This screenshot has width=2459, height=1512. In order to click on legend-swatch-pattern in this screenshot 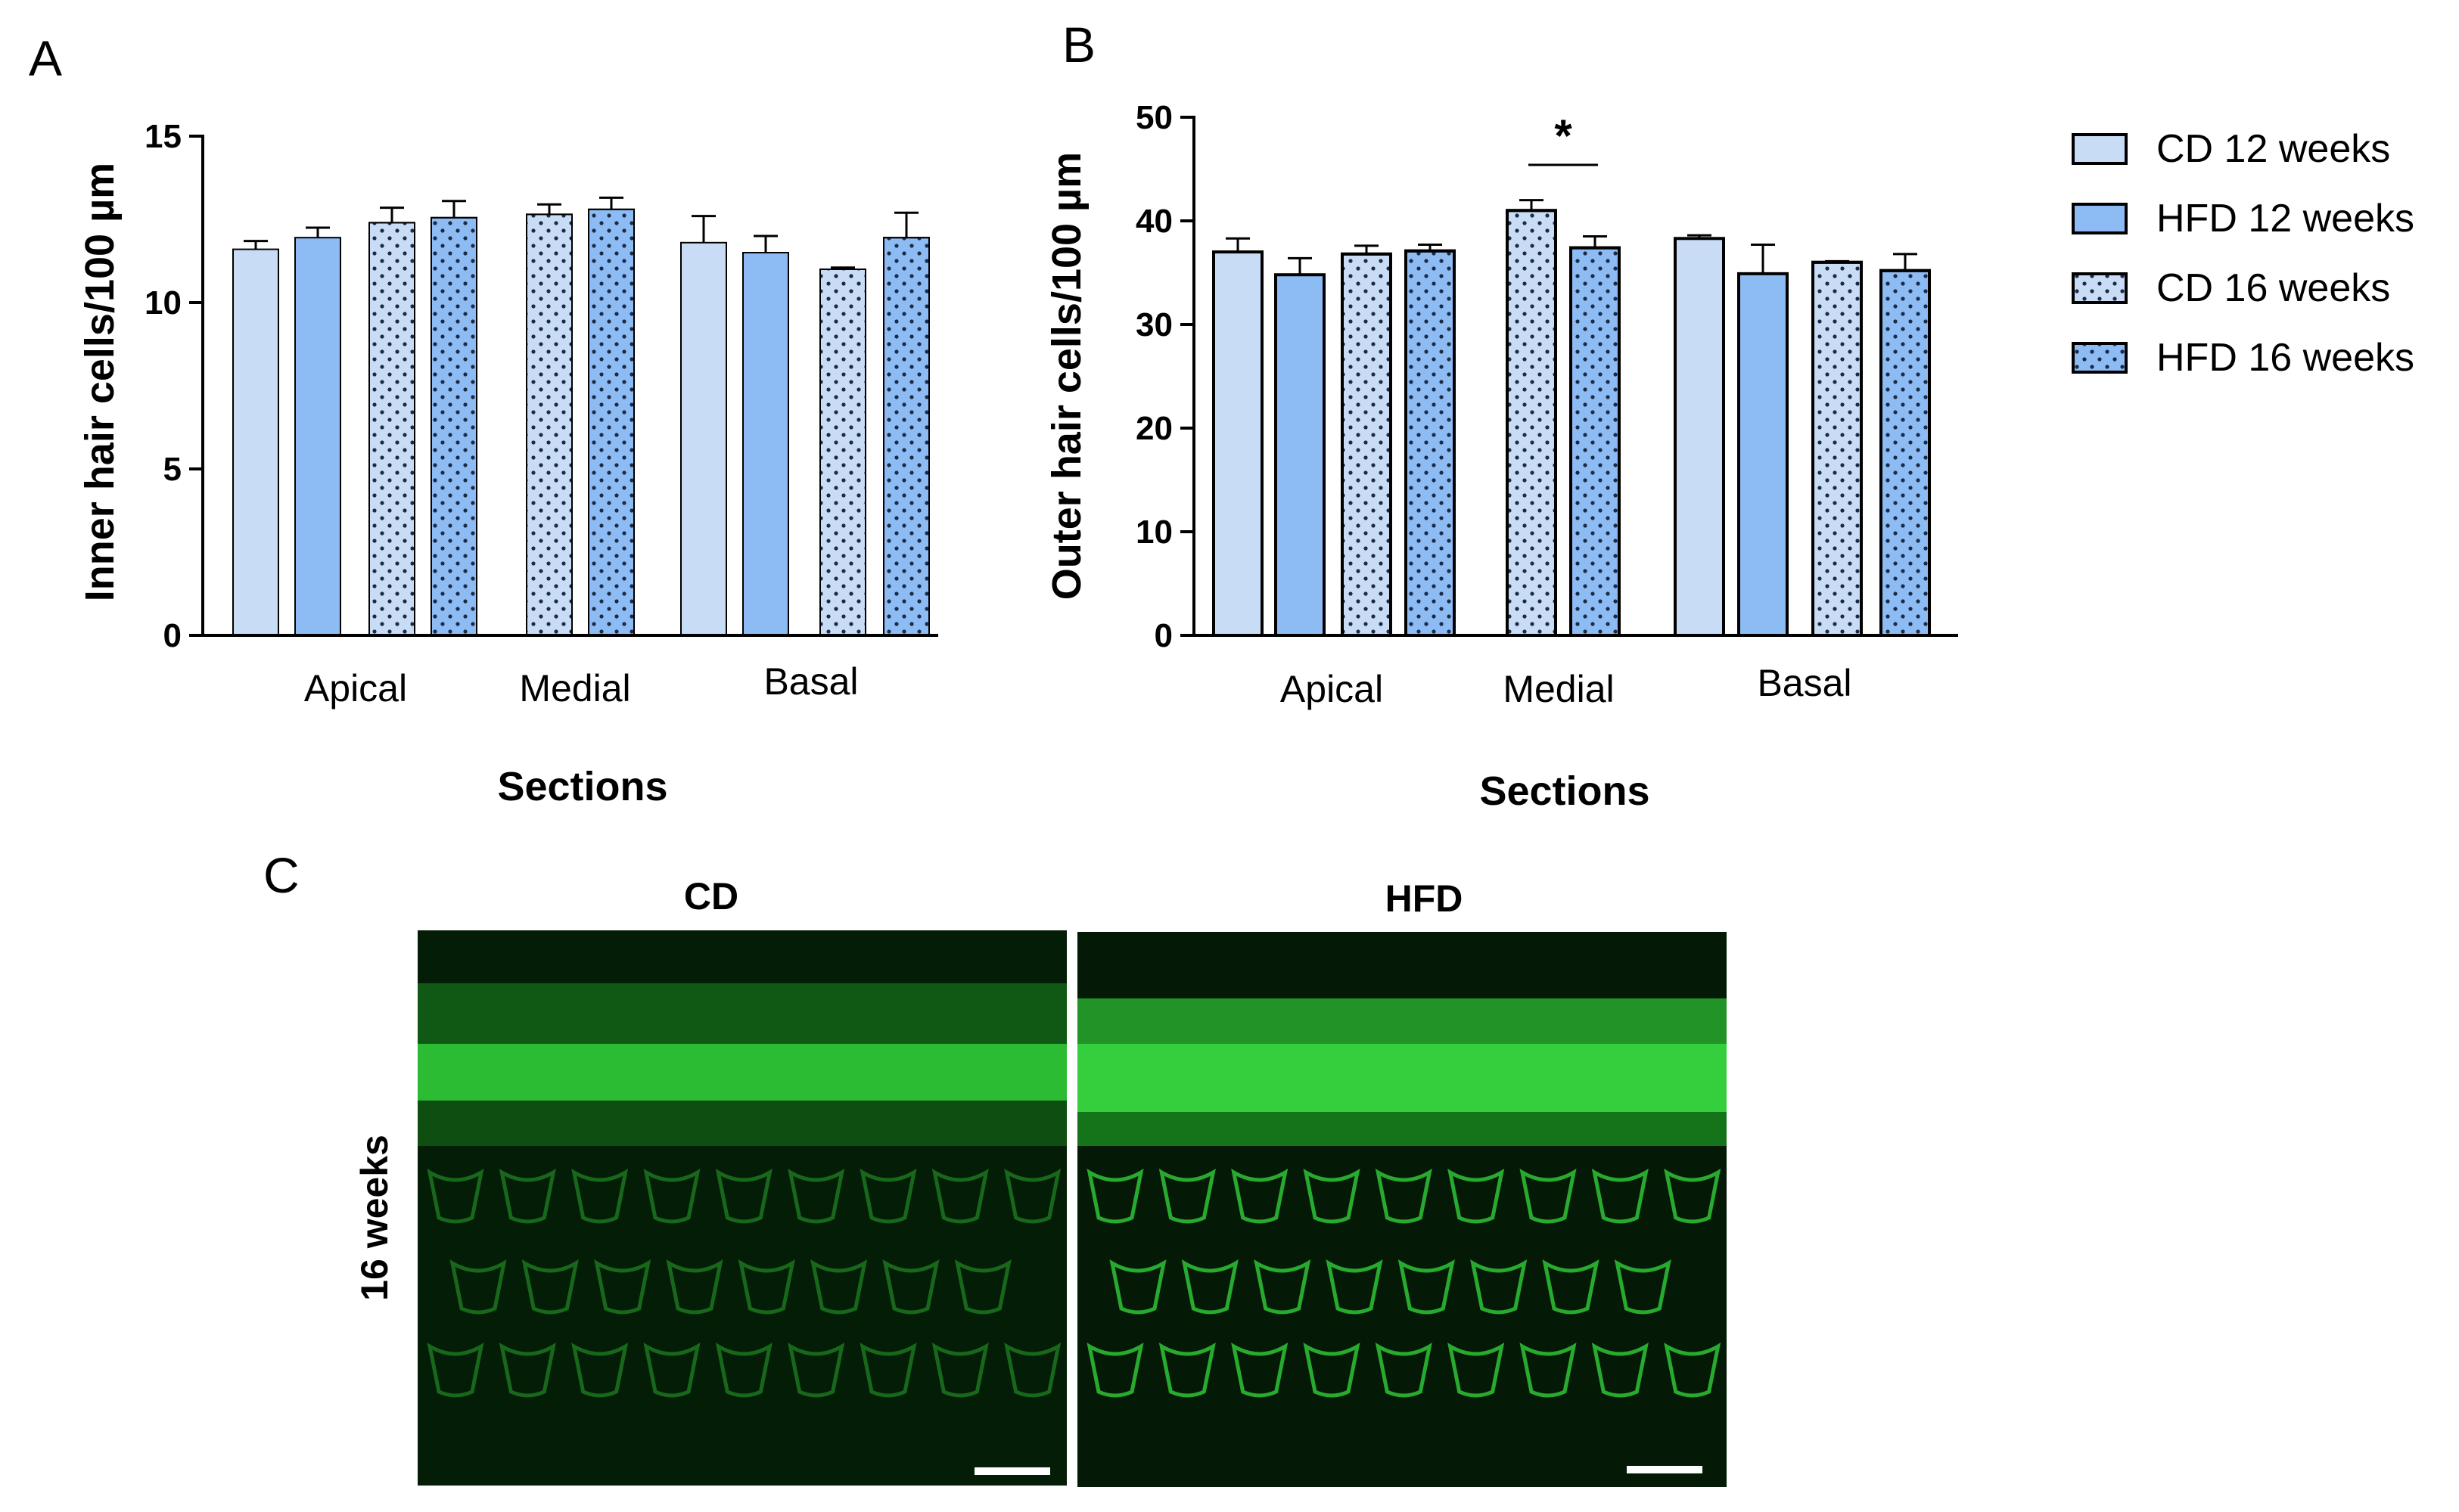, I will do `click(2100, 288)`.